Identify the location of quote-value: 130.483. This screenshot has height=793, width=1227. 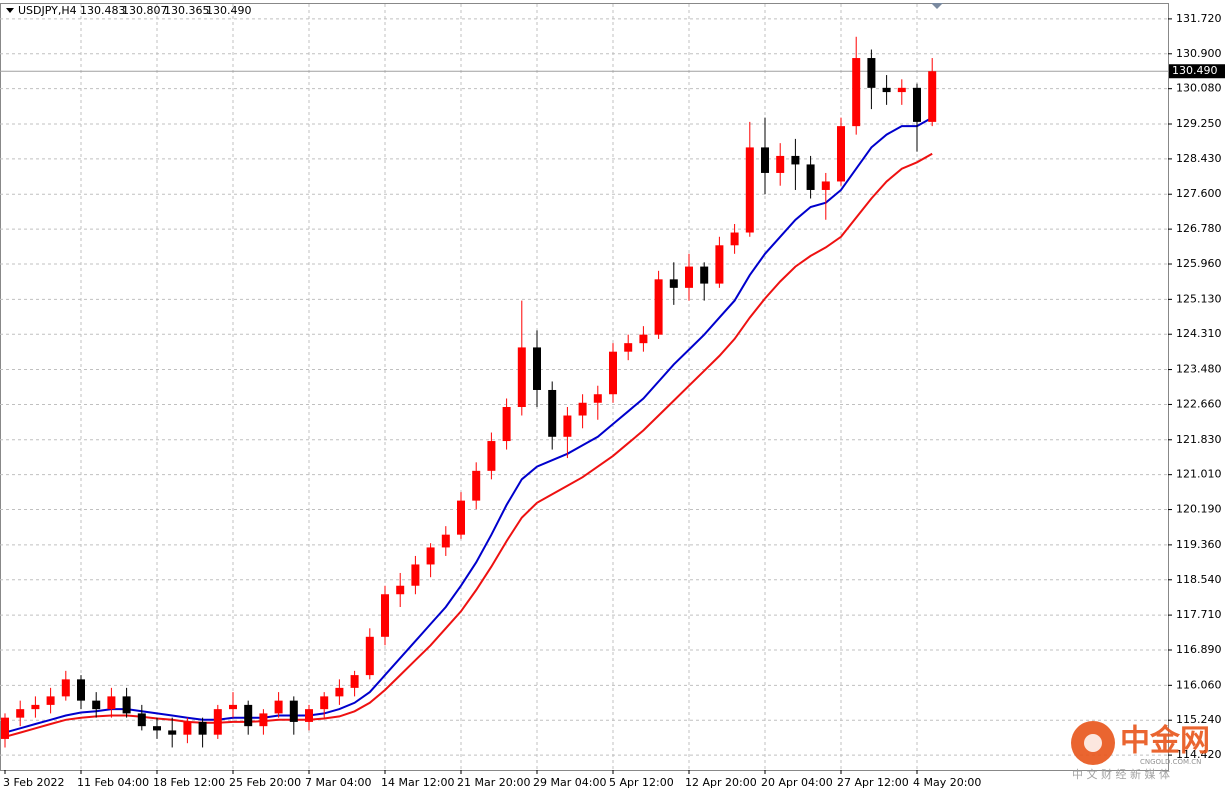
(103, 10).